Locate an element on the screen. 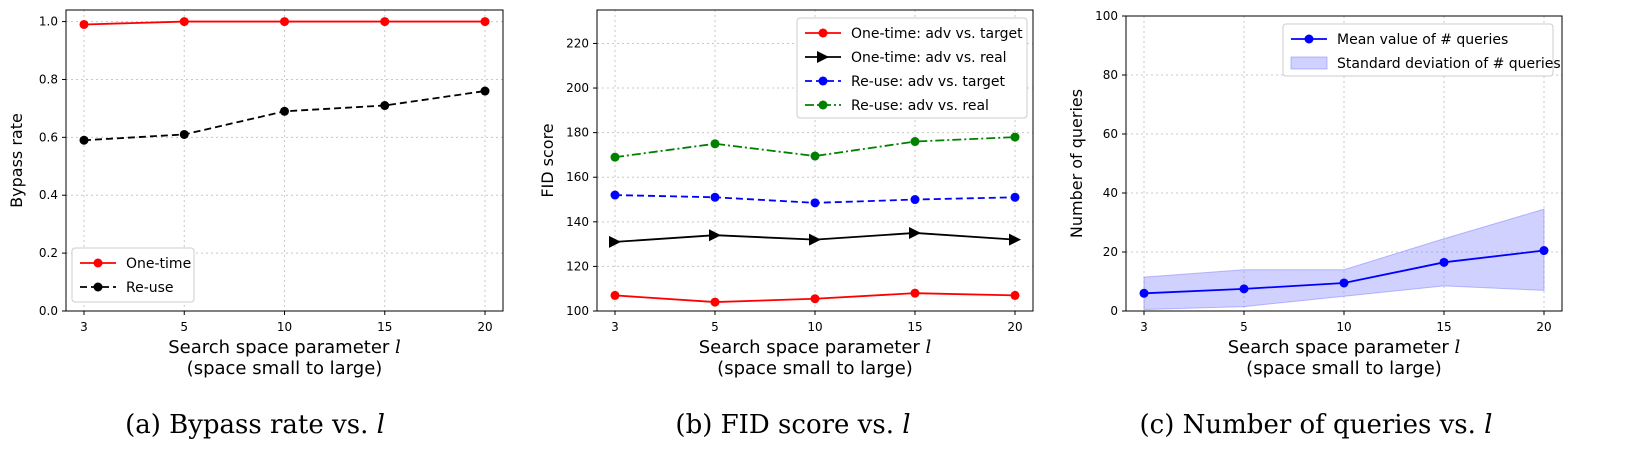 This screenshot has width=1627, height=474. legend-entry: Re-use: adv vs. real is located at coordinates (920, 106).